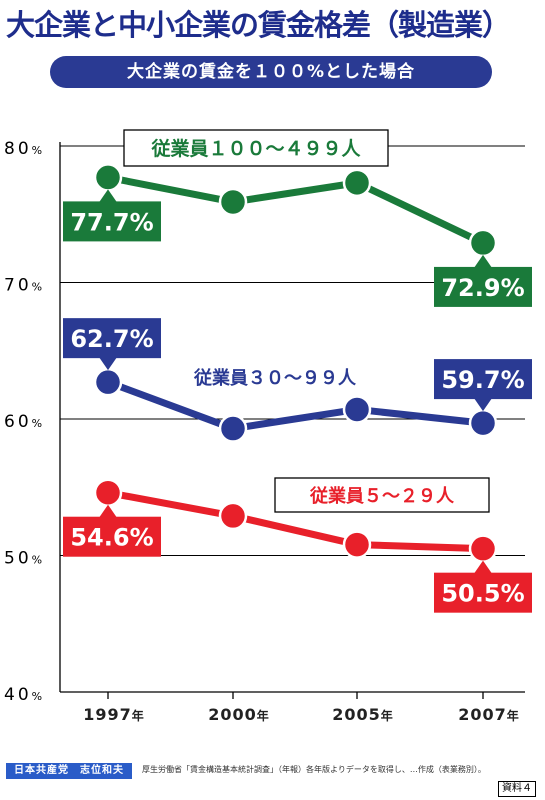 The image size is (545, 800). What do you see at coordinates (24, 695) in the screenshot?
I see `y-tick-label: 40%` at bounding box center [24, 695].